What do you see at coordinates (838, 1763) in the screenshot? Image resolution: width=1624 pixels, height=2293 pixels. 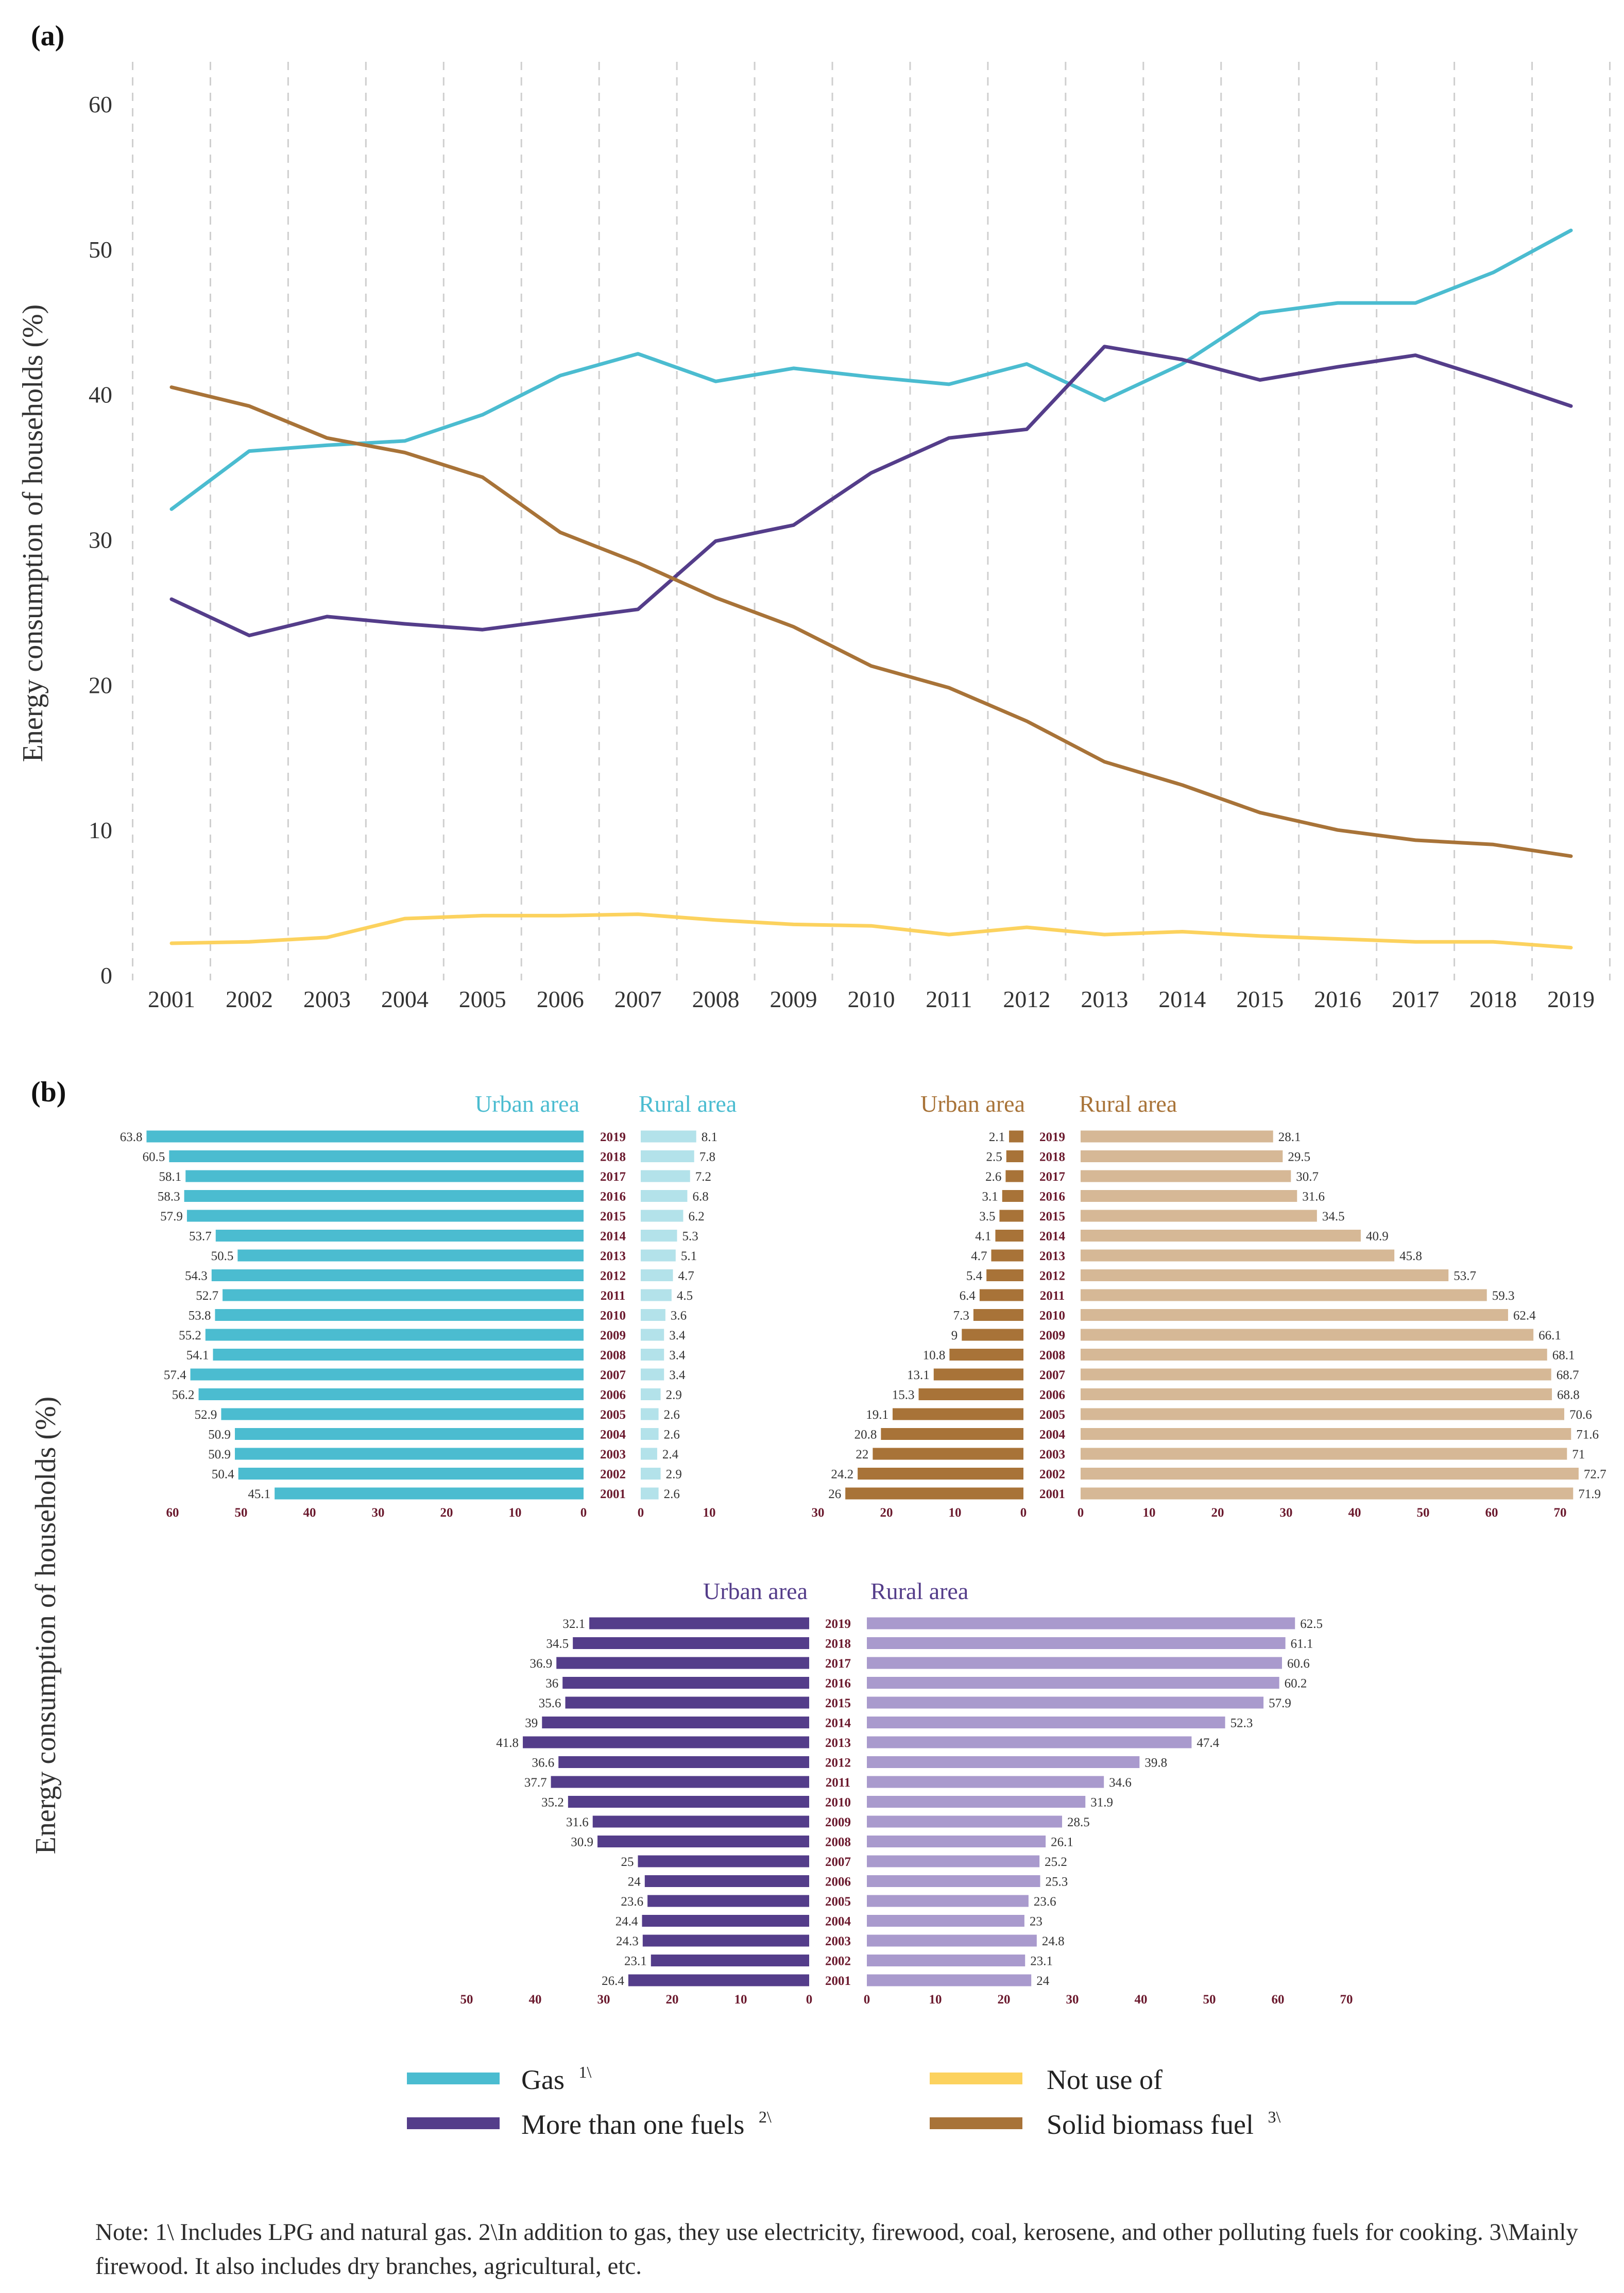 I see `more-than-one-year-label: 2012` at bounding box center [838, 1763].